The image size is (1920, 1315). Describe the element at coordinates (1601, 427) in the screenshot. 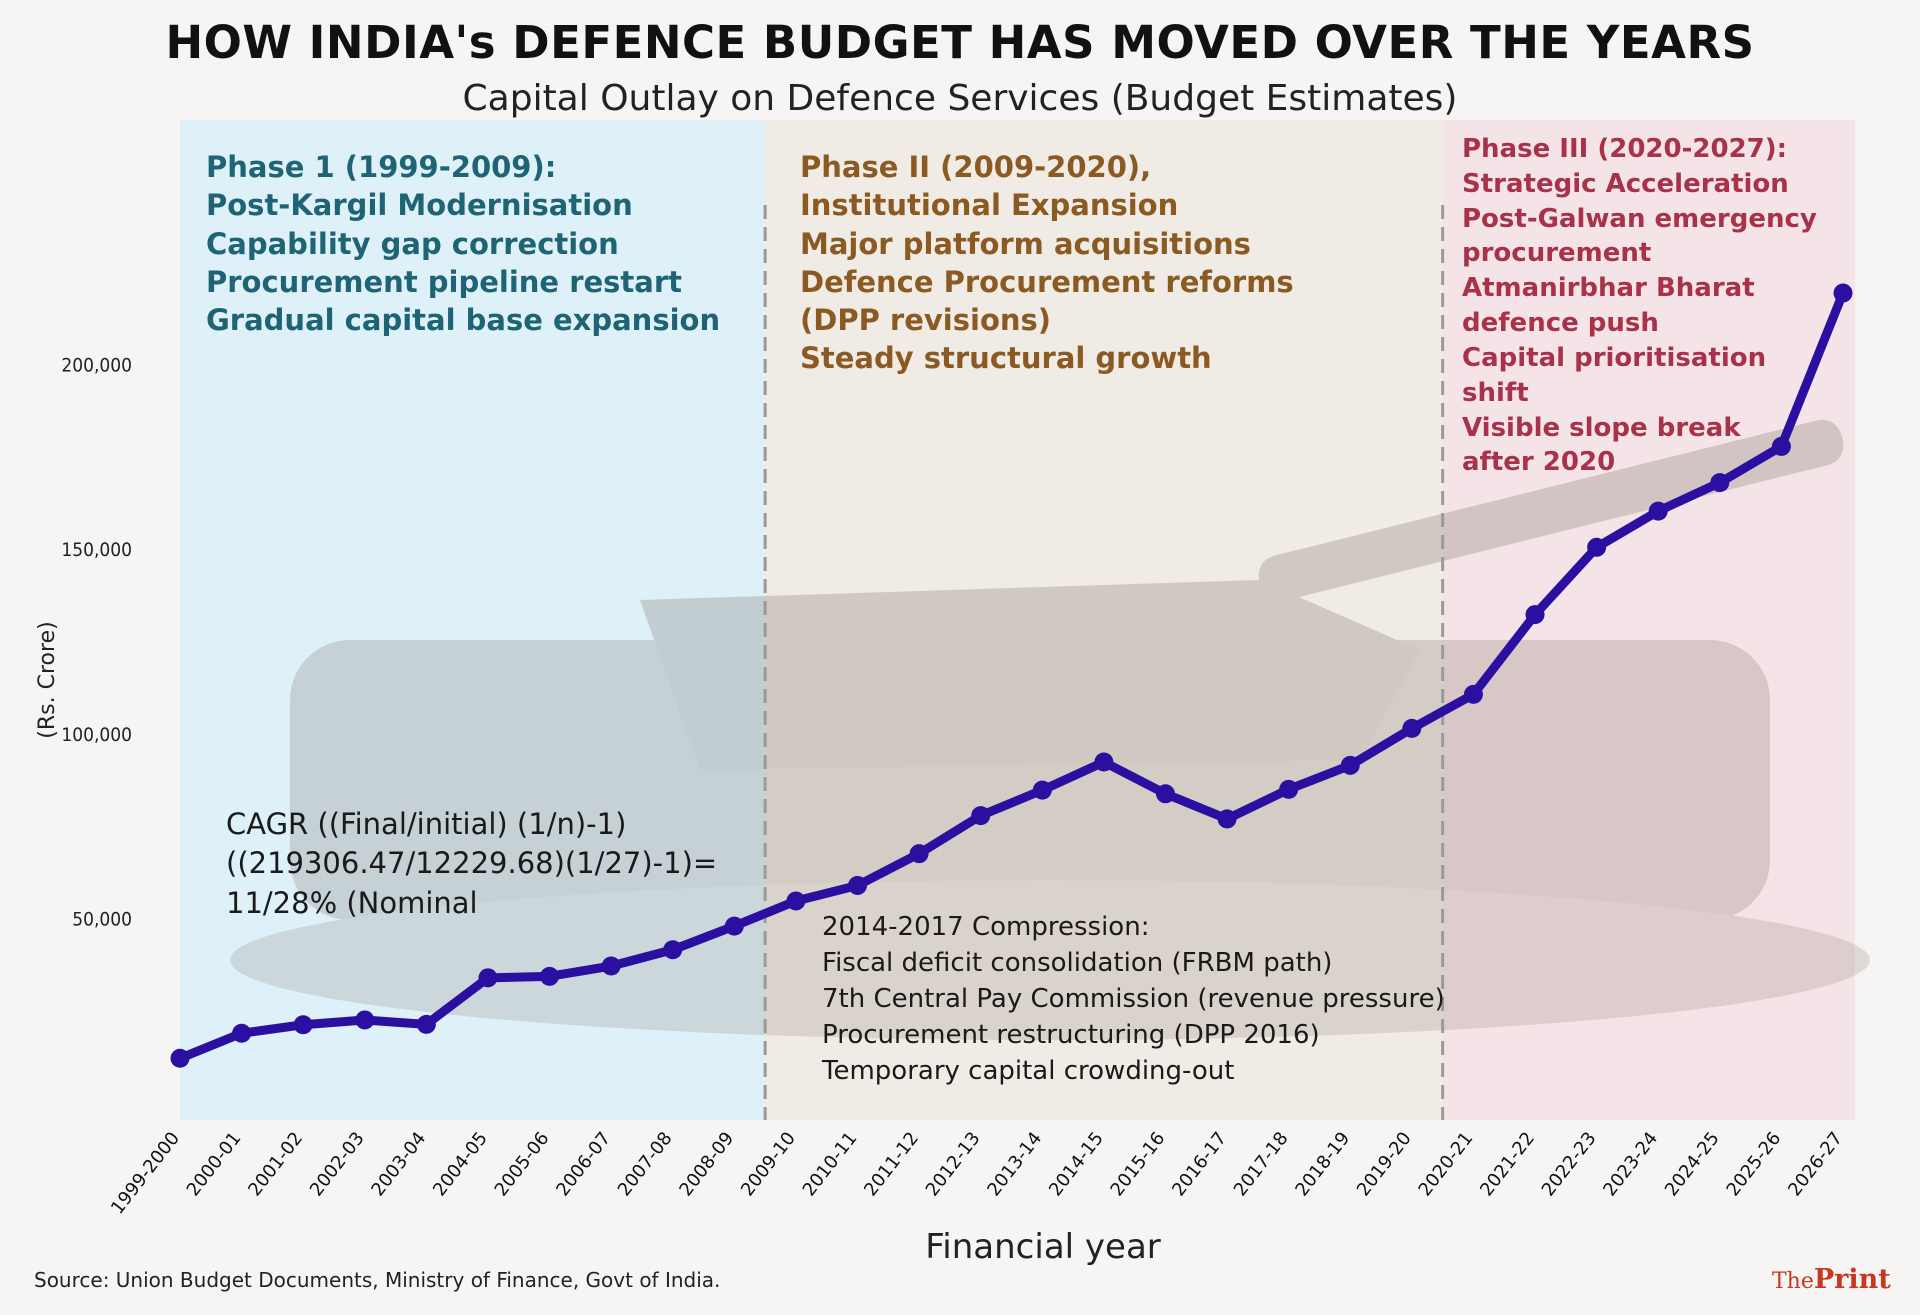

I see `phase-3-line: Visible slope break` at that location.